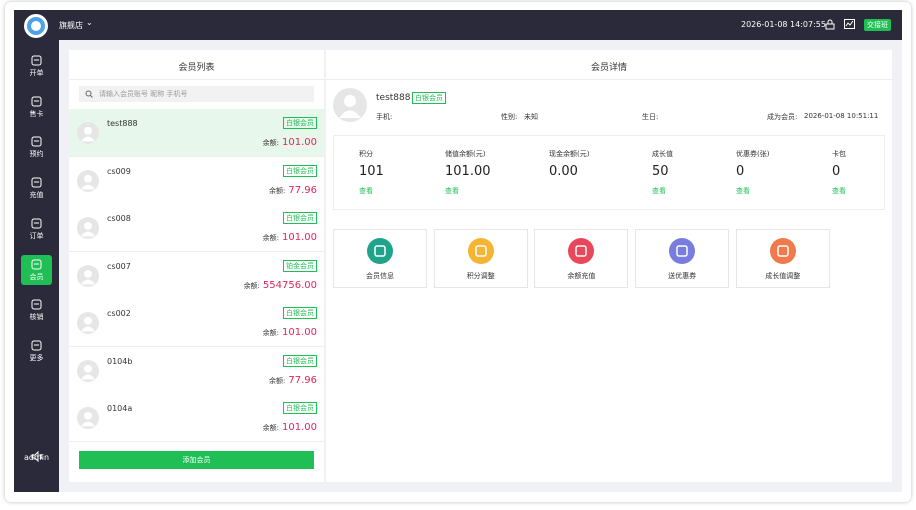 Image resolution: width=916 pixels, height=510 pixels. I want to click on member-row: cs008 白银会员 余额: 101.00, so click(196, 228).